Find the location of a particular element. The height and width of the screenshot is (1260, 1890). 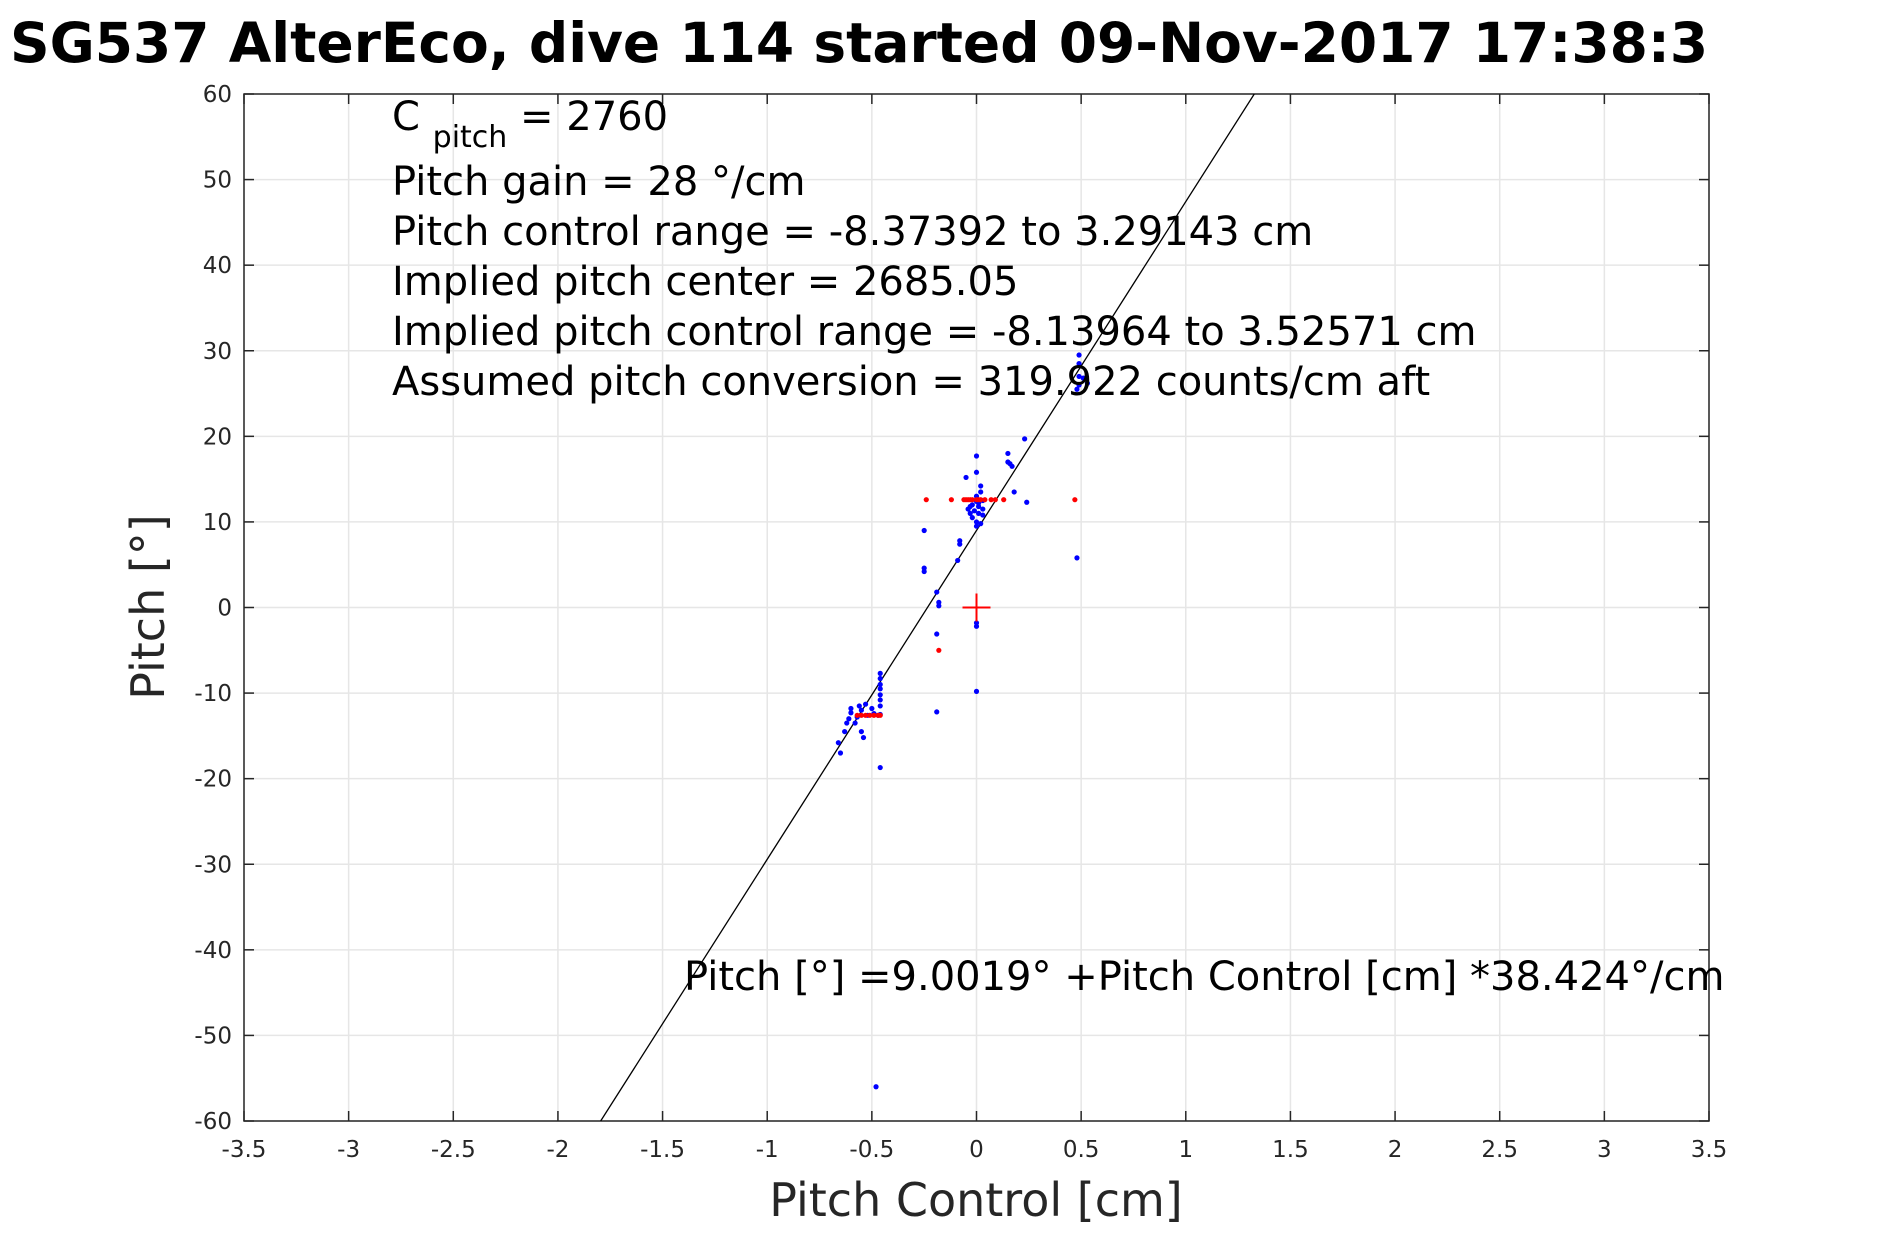

y-tick-label: 40 is located at coordinates (217, 266).